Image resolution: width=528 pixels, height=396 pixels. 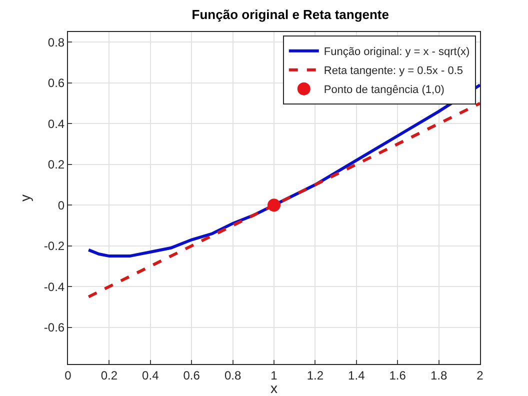 I want to click on x-tick-label: 0.4, so click(x=151, y=375).